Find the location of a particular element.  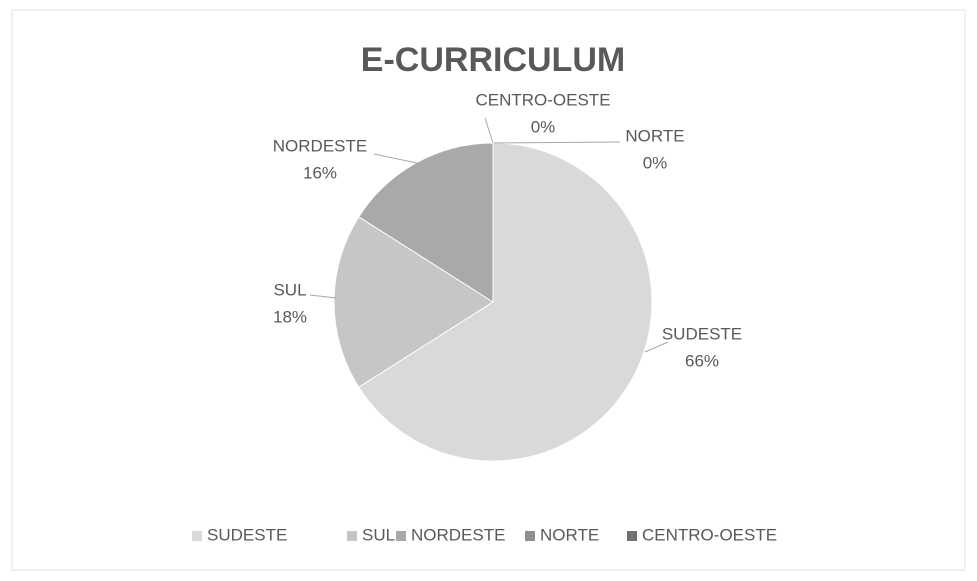

data-label-value: 18% is located at coordinates (290, 316).